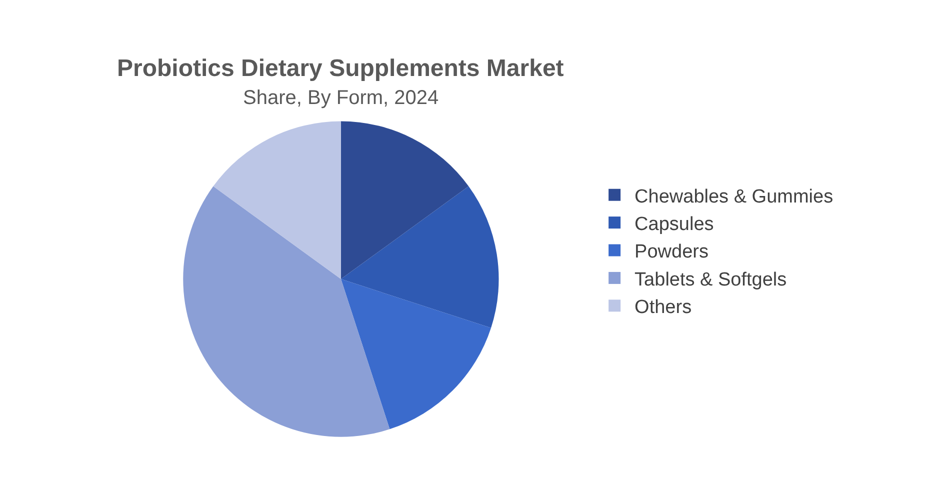 This screenshot has height=501, width=929. Describe the element at coordinates (341, 98) in the screenshot. I see `chart-subtitle: Share, By Form, 2024` at that location.